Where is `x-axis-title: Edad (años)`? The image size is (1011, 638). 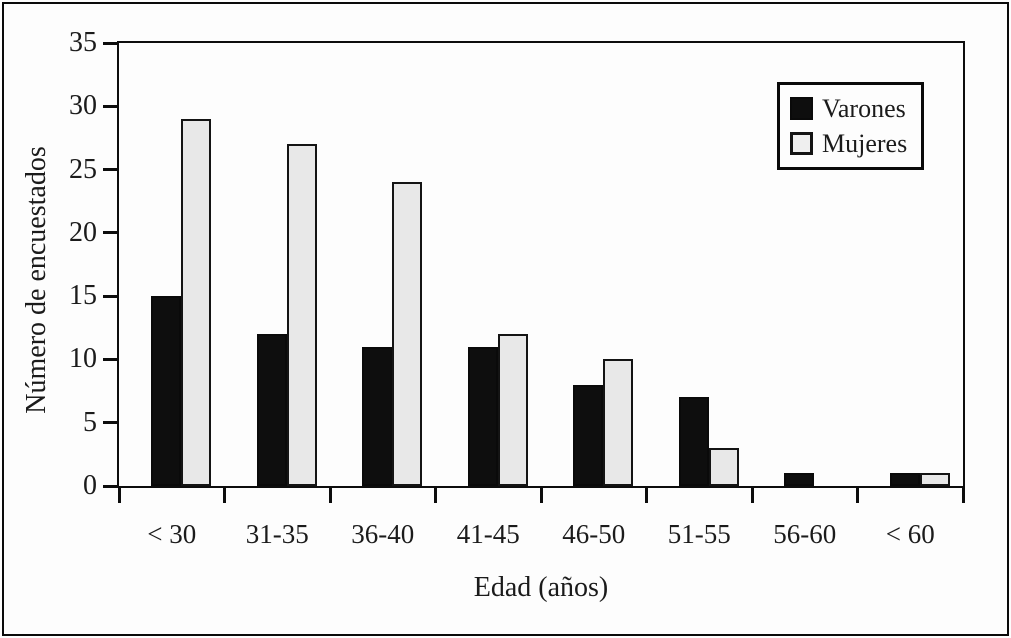 x-axis-title: Edad (años) is located at coordinates (541, 587).